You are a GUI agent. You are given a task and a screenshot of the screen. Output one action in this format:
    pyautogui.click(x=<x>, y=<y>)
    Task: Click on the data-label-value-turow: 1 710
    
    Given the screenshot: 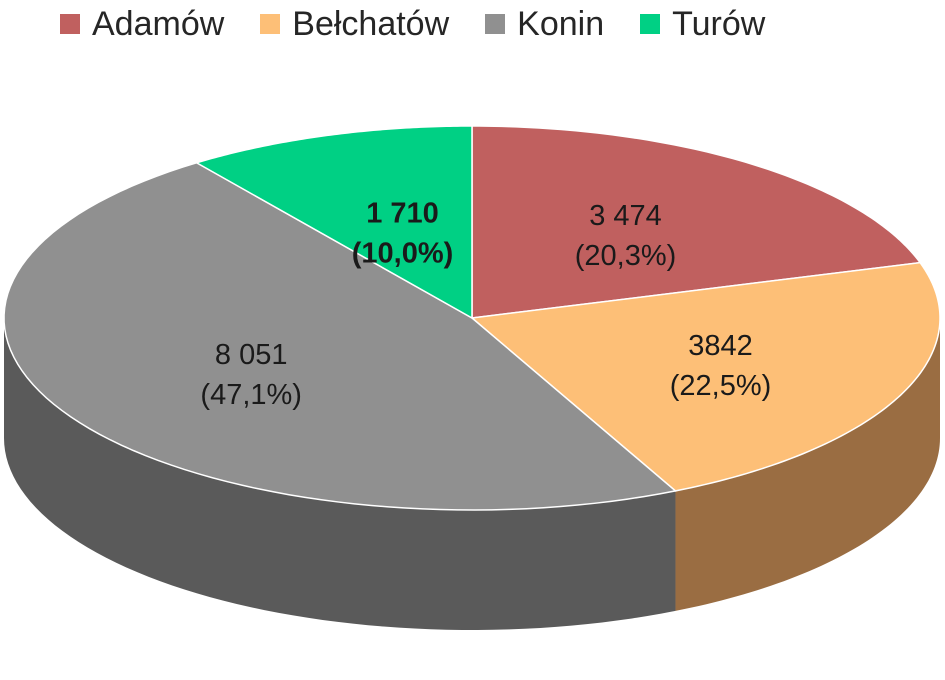 What is the action you would take?
    pyautogui.click(x=402, y=213)
    